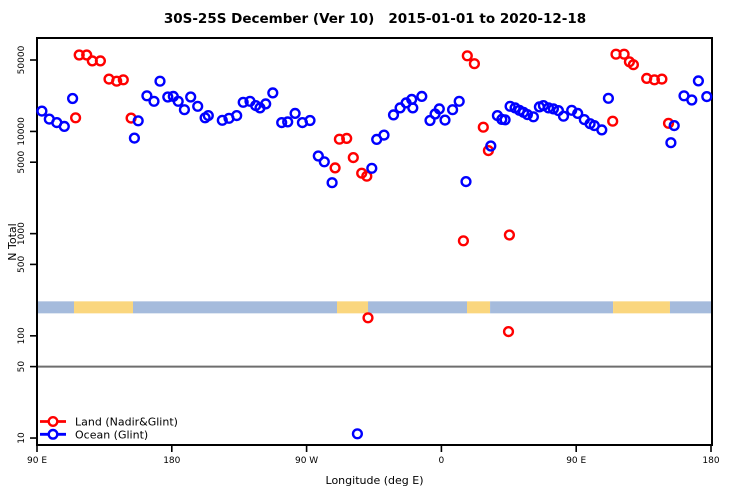 This screenshot has height=500, width=750. Describe the element at coordinates (22, 335) in the screenshot. I see `y-tick-label: 100` at that location.